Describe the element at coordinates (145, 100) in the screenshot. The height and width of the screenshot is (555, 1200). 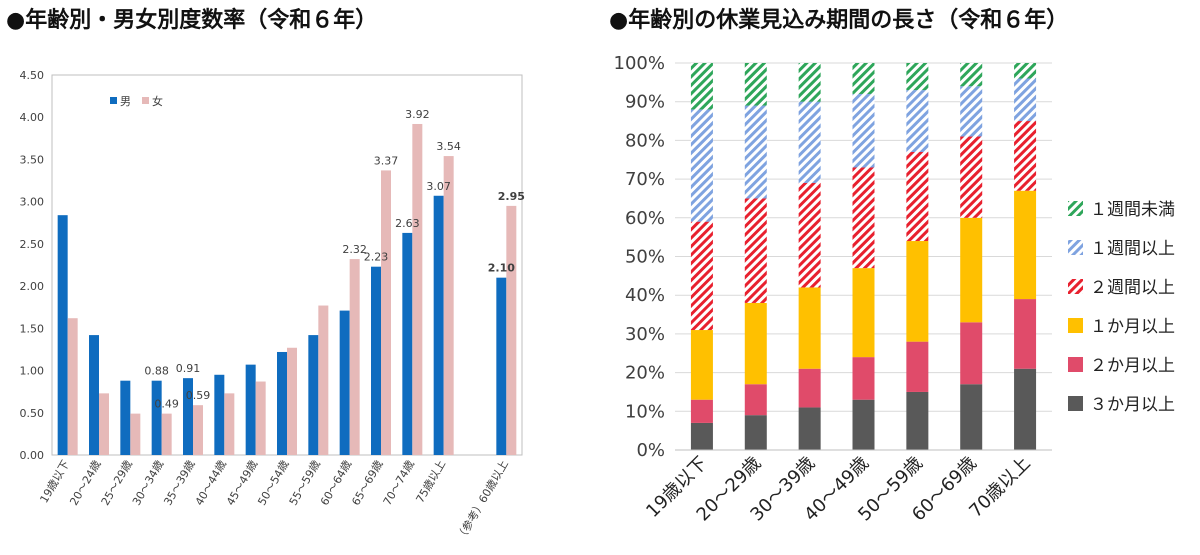
I see `legend-swatch-female` at that location.